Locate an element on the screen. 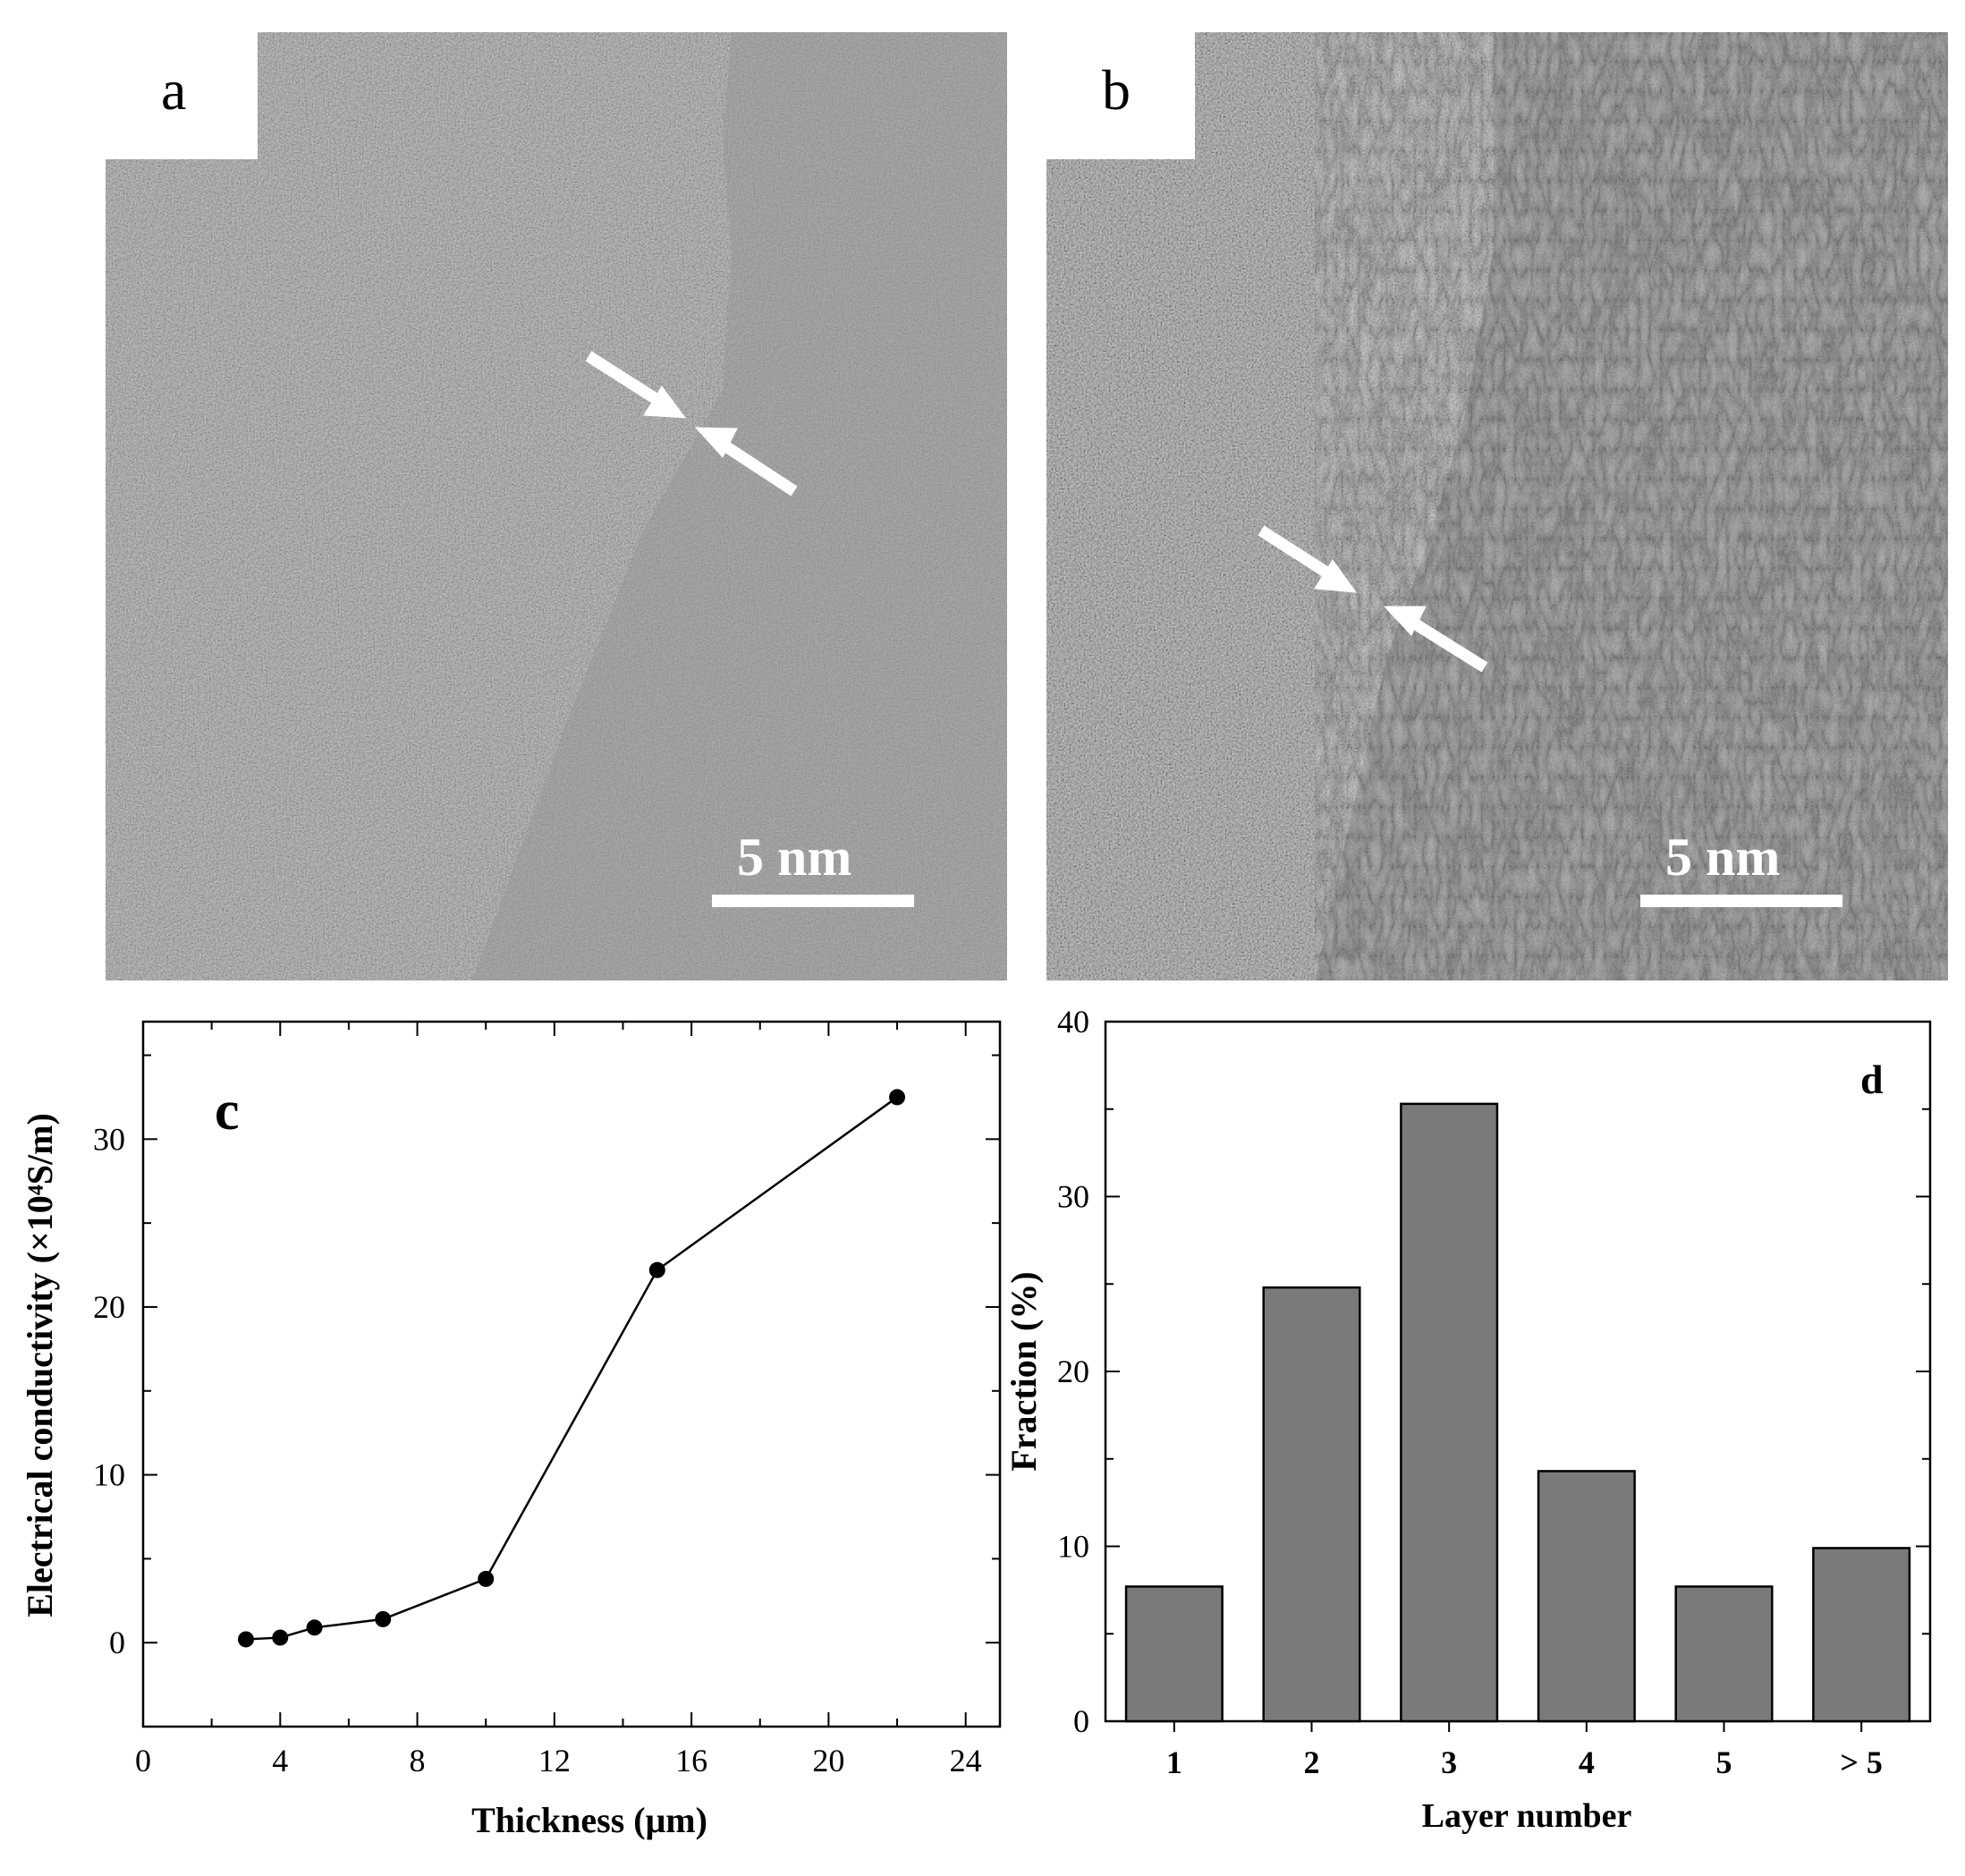 The height and width of the screenshot is (1876, 1965). letter-box-a is located at coordinates (182, 95).